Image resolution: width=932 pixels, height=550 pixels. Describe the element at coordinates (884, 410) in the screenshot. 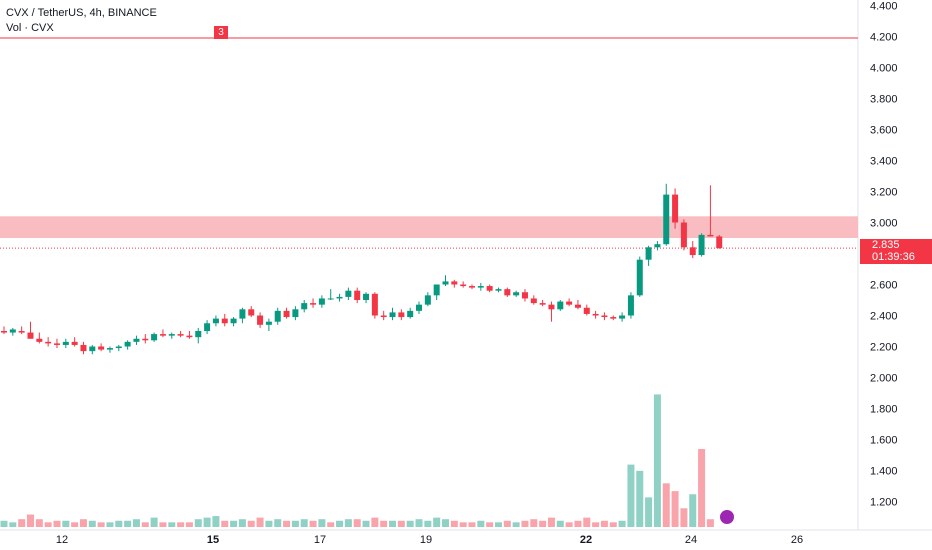

I see `price-axis-tick-label: 1.800` at that location.